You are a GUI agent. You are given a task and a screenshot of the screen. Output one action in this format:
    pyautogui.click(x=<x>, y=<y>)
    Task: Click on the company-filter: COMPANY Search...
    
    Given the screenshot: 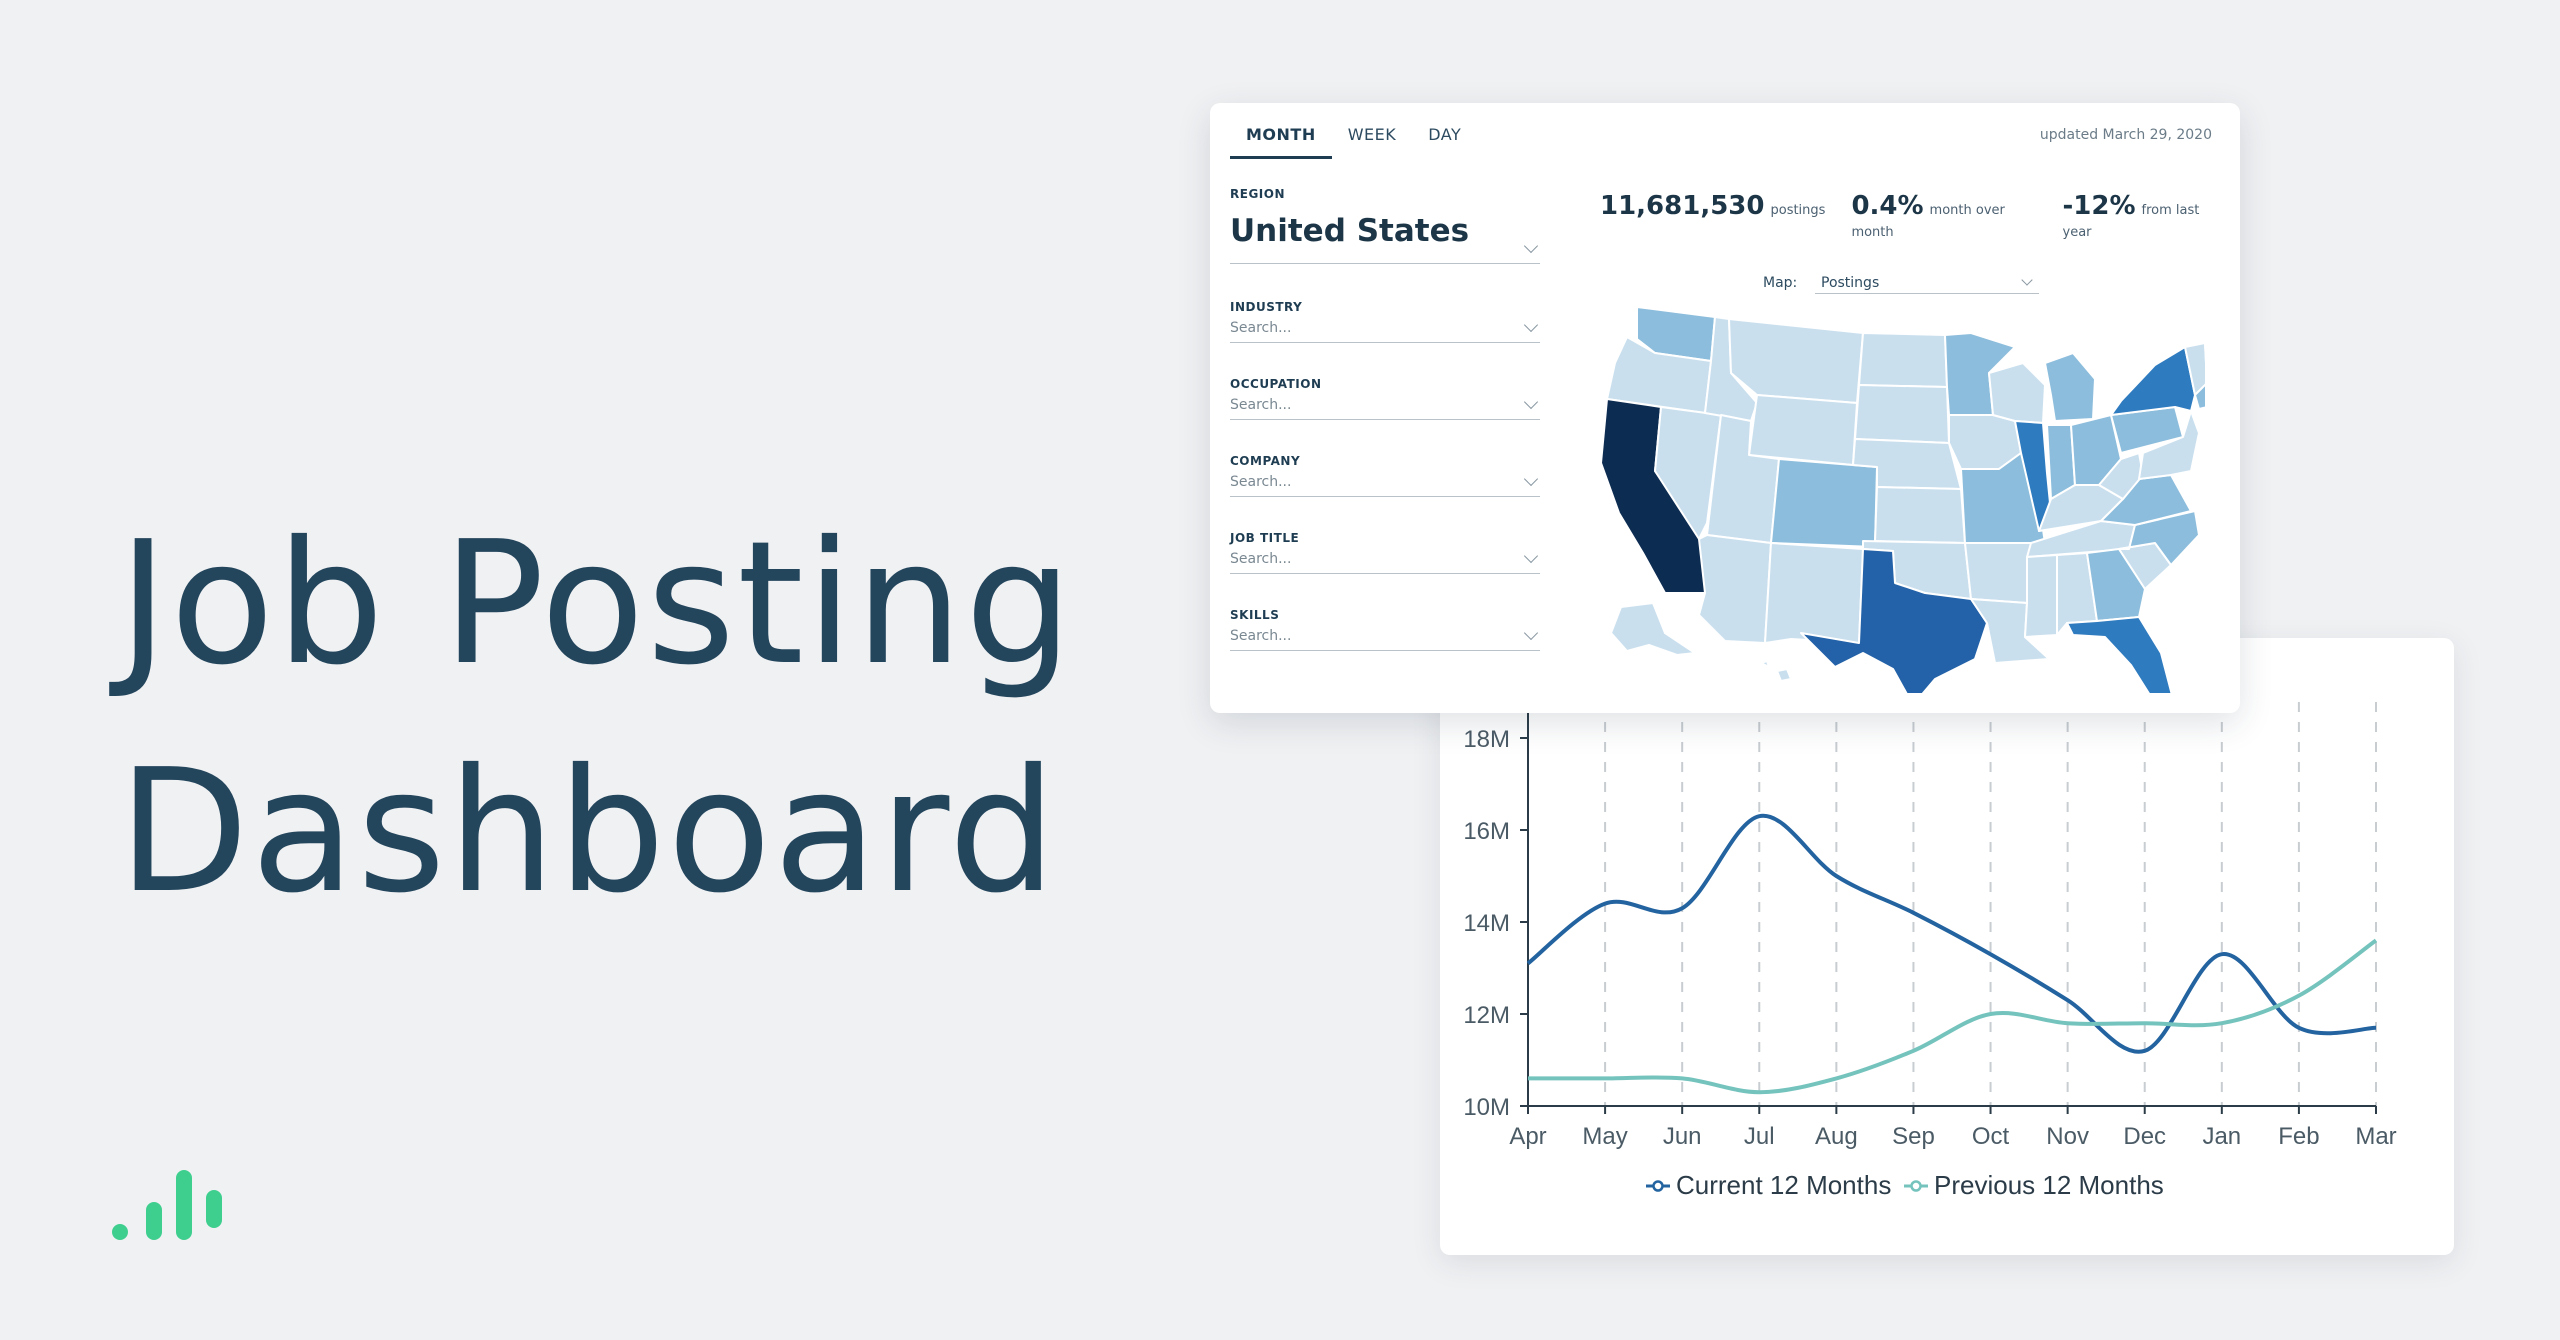 What is the action you would take?
    pyautogui.click(x=1385, y=475)
    